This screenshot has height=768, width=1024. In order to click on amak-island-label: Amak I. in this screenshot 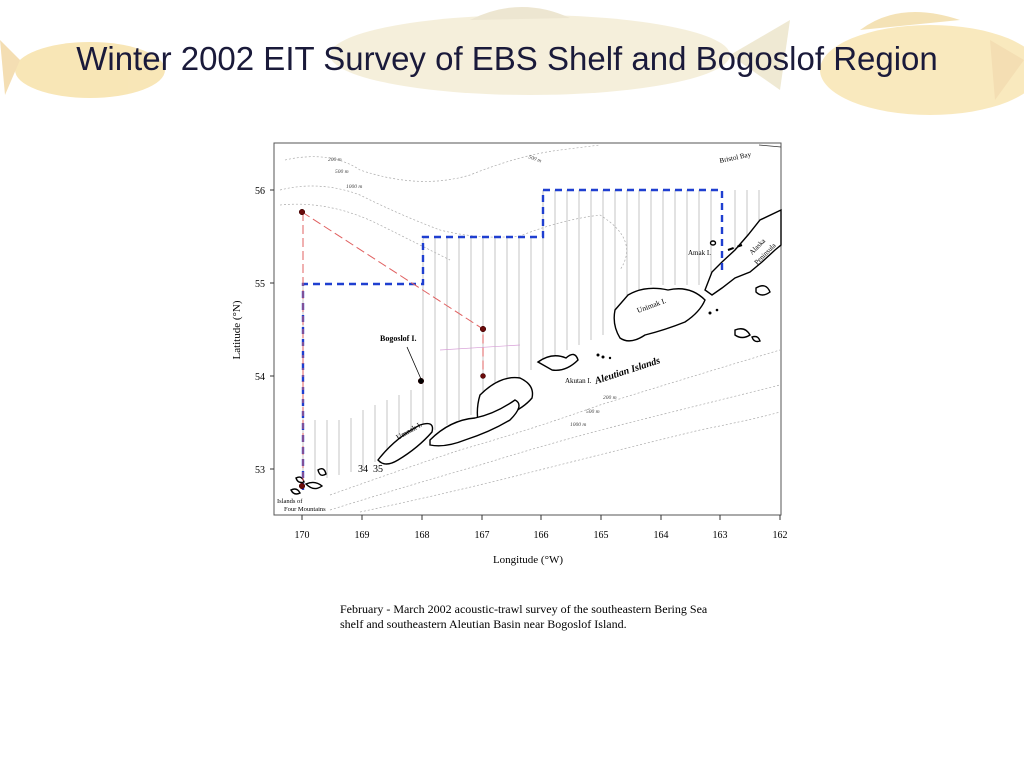, I will do `click(699, 253)`.